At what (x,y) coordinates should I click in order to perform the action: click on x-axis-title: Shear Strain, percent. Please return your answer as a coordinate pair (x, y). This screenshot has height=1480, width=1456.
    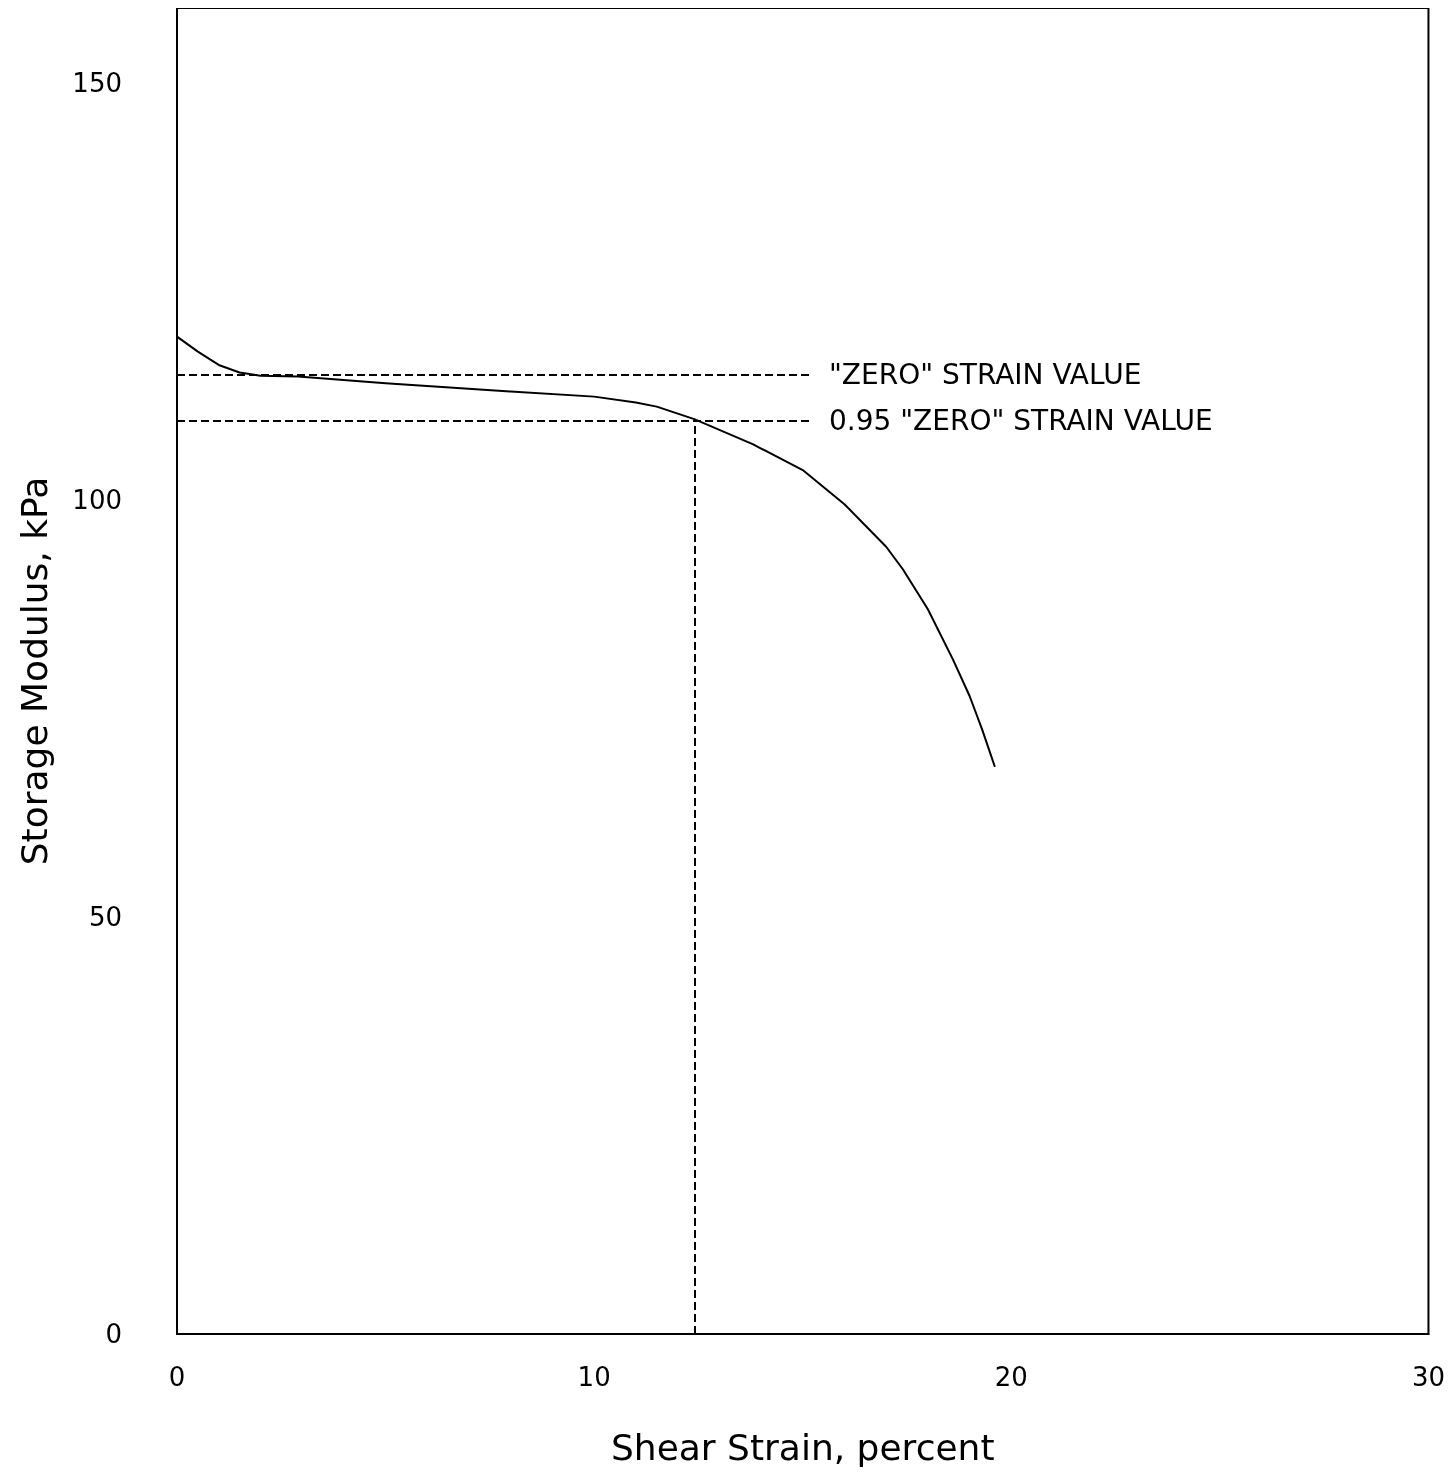
    Looking at the image, I should click on (802, 1447).